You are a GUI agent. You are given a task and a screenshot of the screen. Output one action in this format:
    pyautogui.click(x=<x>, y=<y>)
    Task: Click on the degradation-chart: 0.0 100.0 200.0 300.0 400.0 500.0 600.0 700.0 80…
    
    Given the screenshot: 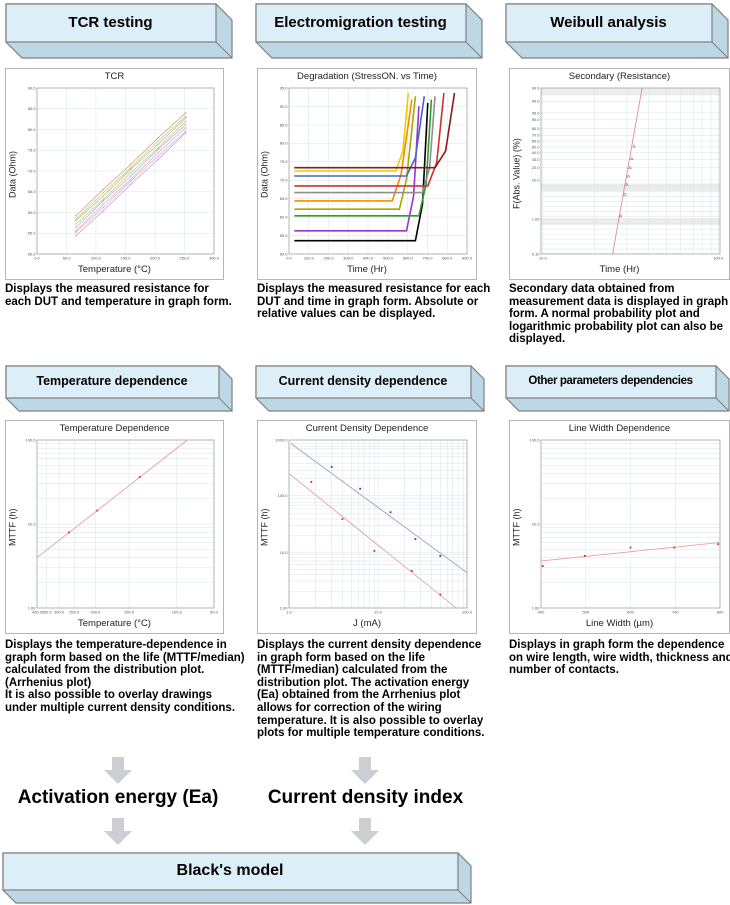 What is the action you would take?
    pyautogui.click(x=376, y=173)
    